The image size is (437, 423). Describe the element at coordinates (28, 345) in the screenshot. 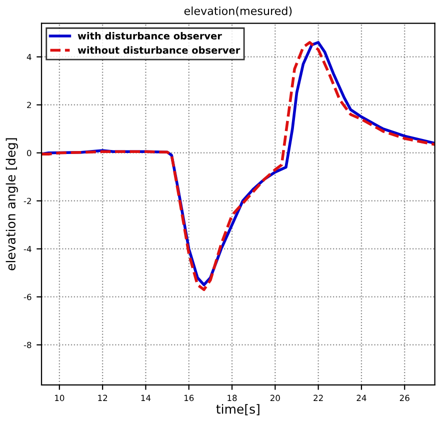

I see `y-tick-label: -8` at that location.